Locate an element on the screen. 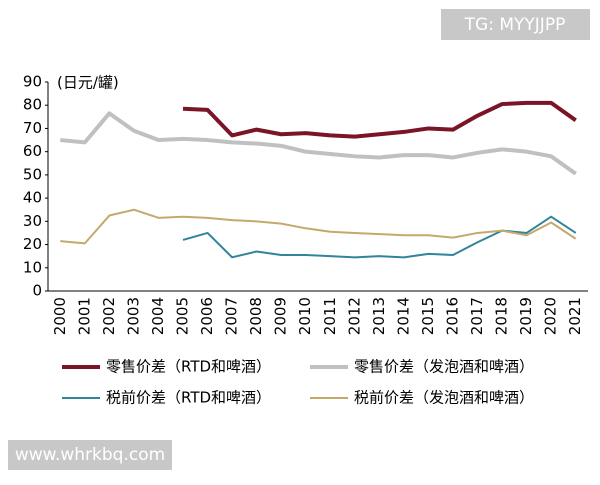 The height and width of the screenshot is (485, 600). x-tick-label: 2009 is located at coordinates (281, 316).